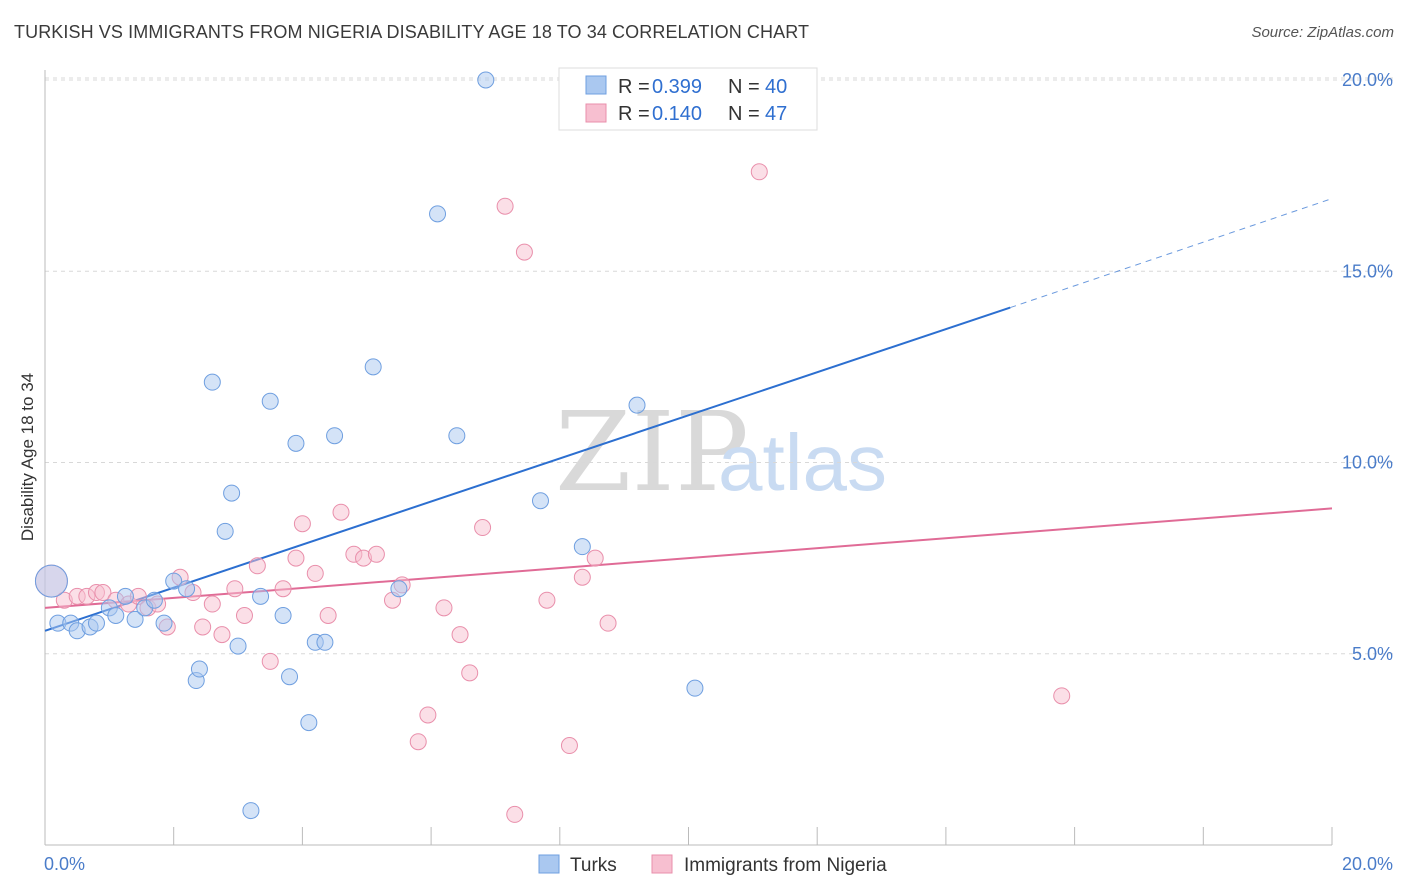  Describe the element at coordinates (596, 113) in the screenshot. I see `legend-swatch-nigeria` at that location.